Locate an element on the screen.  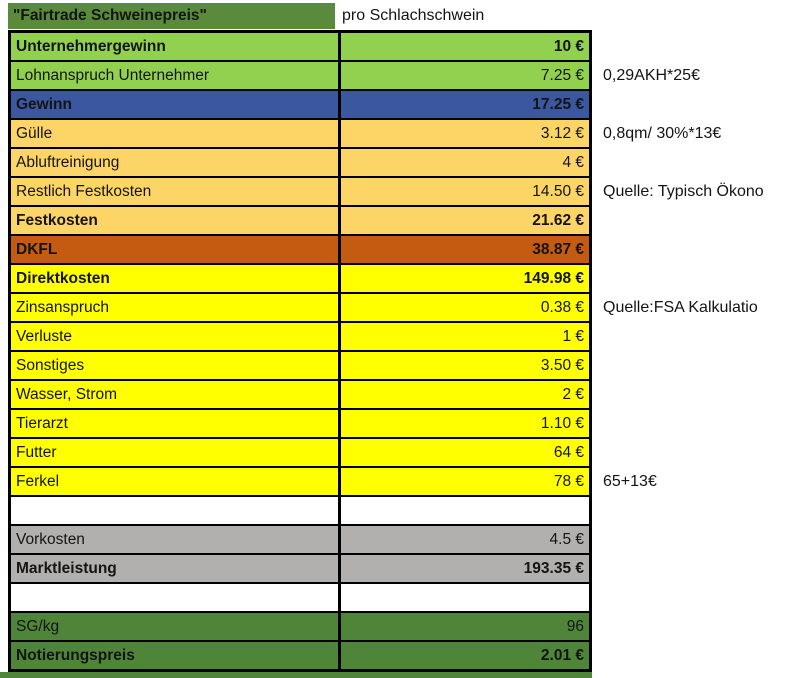
row-label: Wasser, Strom is located at coordinates (176, 394).